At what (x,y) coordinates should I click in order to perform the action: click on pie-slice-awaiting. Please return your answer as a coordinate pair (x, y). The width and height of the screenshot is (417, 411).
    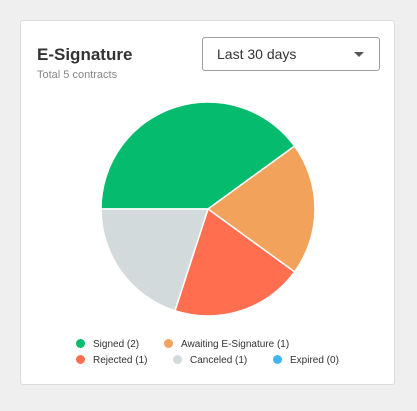
    Looking at the image, I should click on (261, 209).